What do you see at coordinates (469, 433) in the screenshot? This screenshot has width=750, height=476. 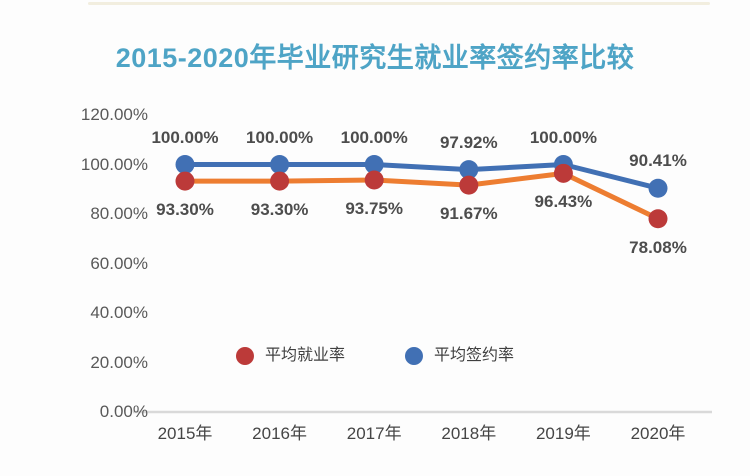 I see `x-tick-label: 2018年` at bounding box center [469, 433].